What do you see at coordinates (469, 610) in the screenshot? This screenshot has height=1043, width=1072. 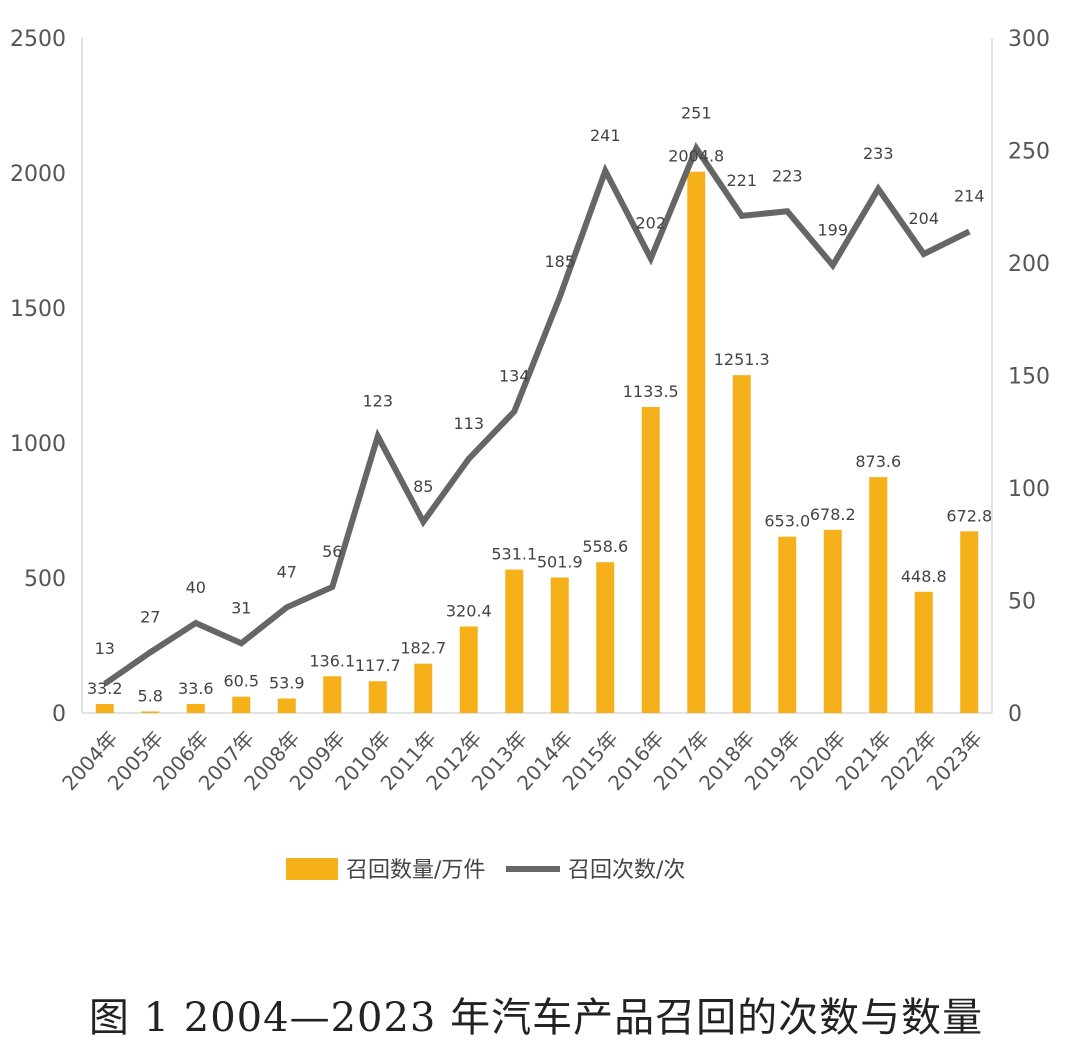 I see `bar-data-label: 320.4` at bounding box center [469, 610].